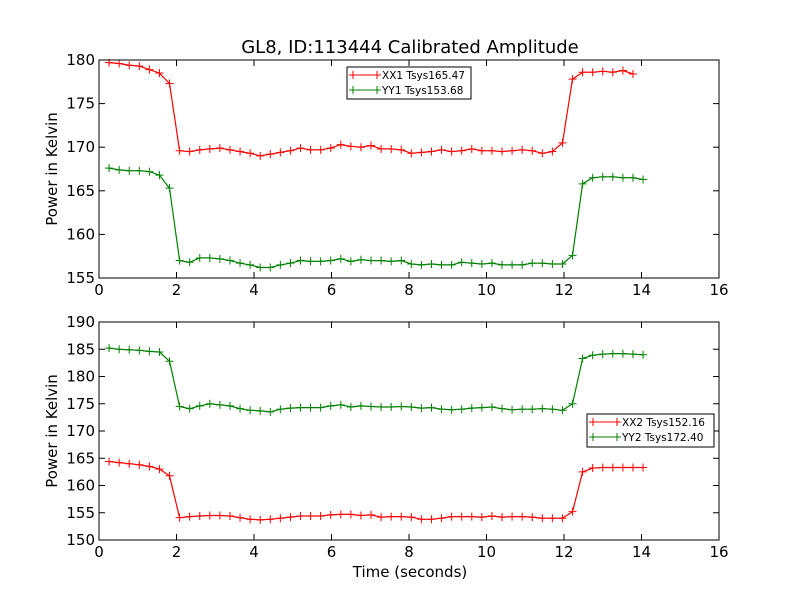 The width and height of the screenshot is (800, 600). I want to click on top-x-tick-label: 2, so click(177, 290).